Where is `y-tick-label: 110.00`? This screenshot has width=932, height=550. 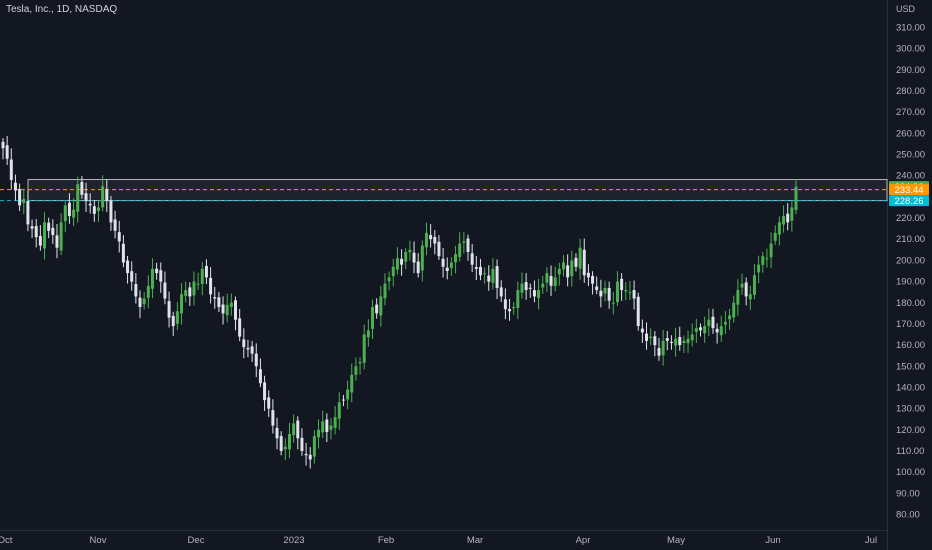
y-tick-label: 110.00 is located at coordinates (910, 451).